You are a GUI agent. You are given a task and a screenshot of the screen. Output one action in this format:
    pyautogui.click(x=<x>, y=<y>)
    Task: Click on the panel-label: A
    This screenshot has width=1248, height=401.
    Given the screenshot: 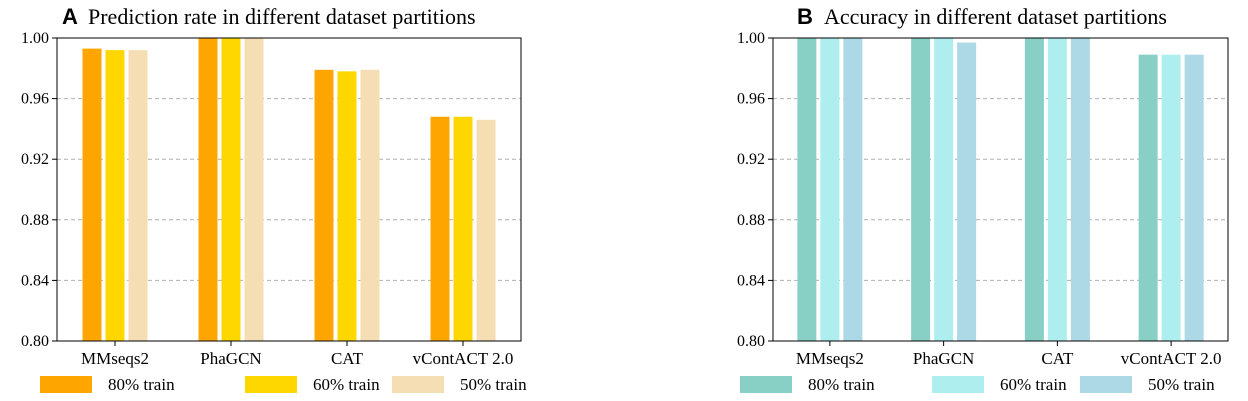 What is the action you would take?
    pyautogui.click(x=70, y=16)
    